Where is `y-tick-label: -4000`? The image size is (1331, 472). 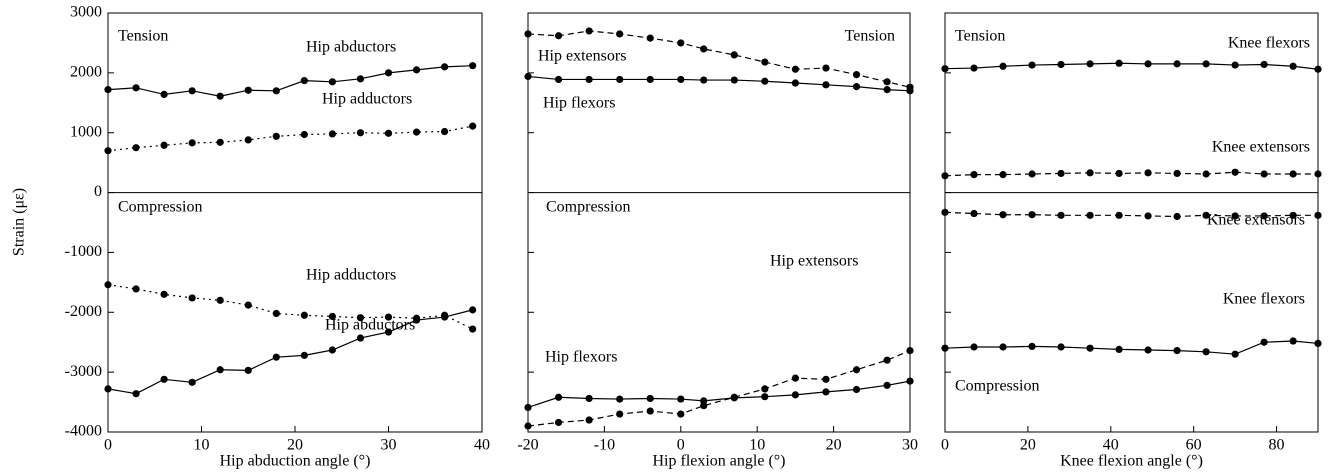 y-tick-label: -4000 is located at coordinates (83, 431).